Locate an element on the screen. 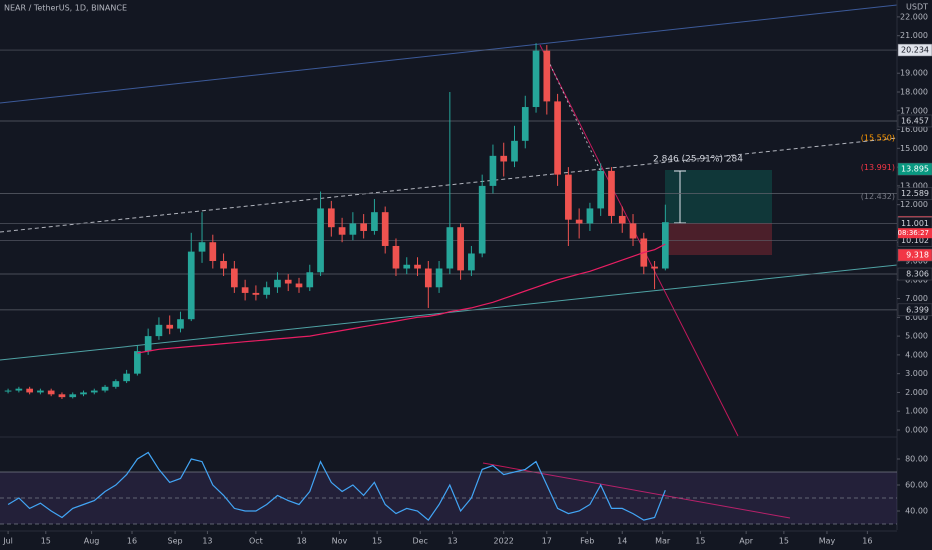  rsi-line is located at coordinates (336, 486).